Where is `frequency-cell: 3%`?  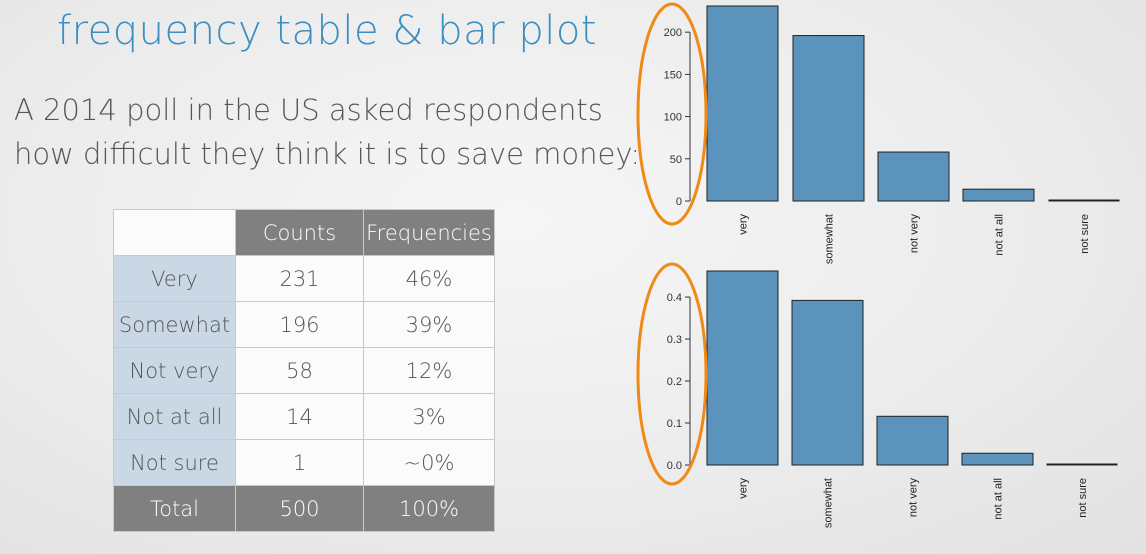 frequency-cell: 3% is located at coordinates (429, 416).